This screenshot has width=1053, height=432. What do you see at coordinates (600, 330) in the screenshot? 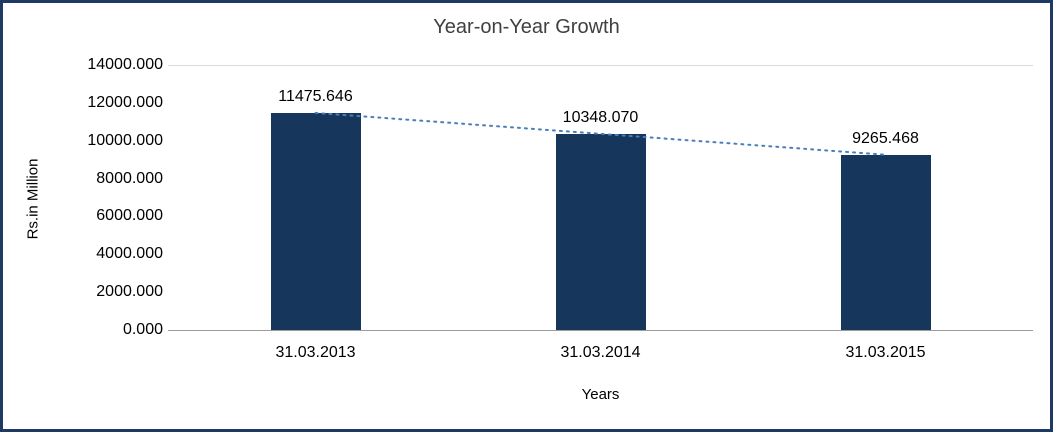
I see `x-axis-line` at bounding box center [600, 330].